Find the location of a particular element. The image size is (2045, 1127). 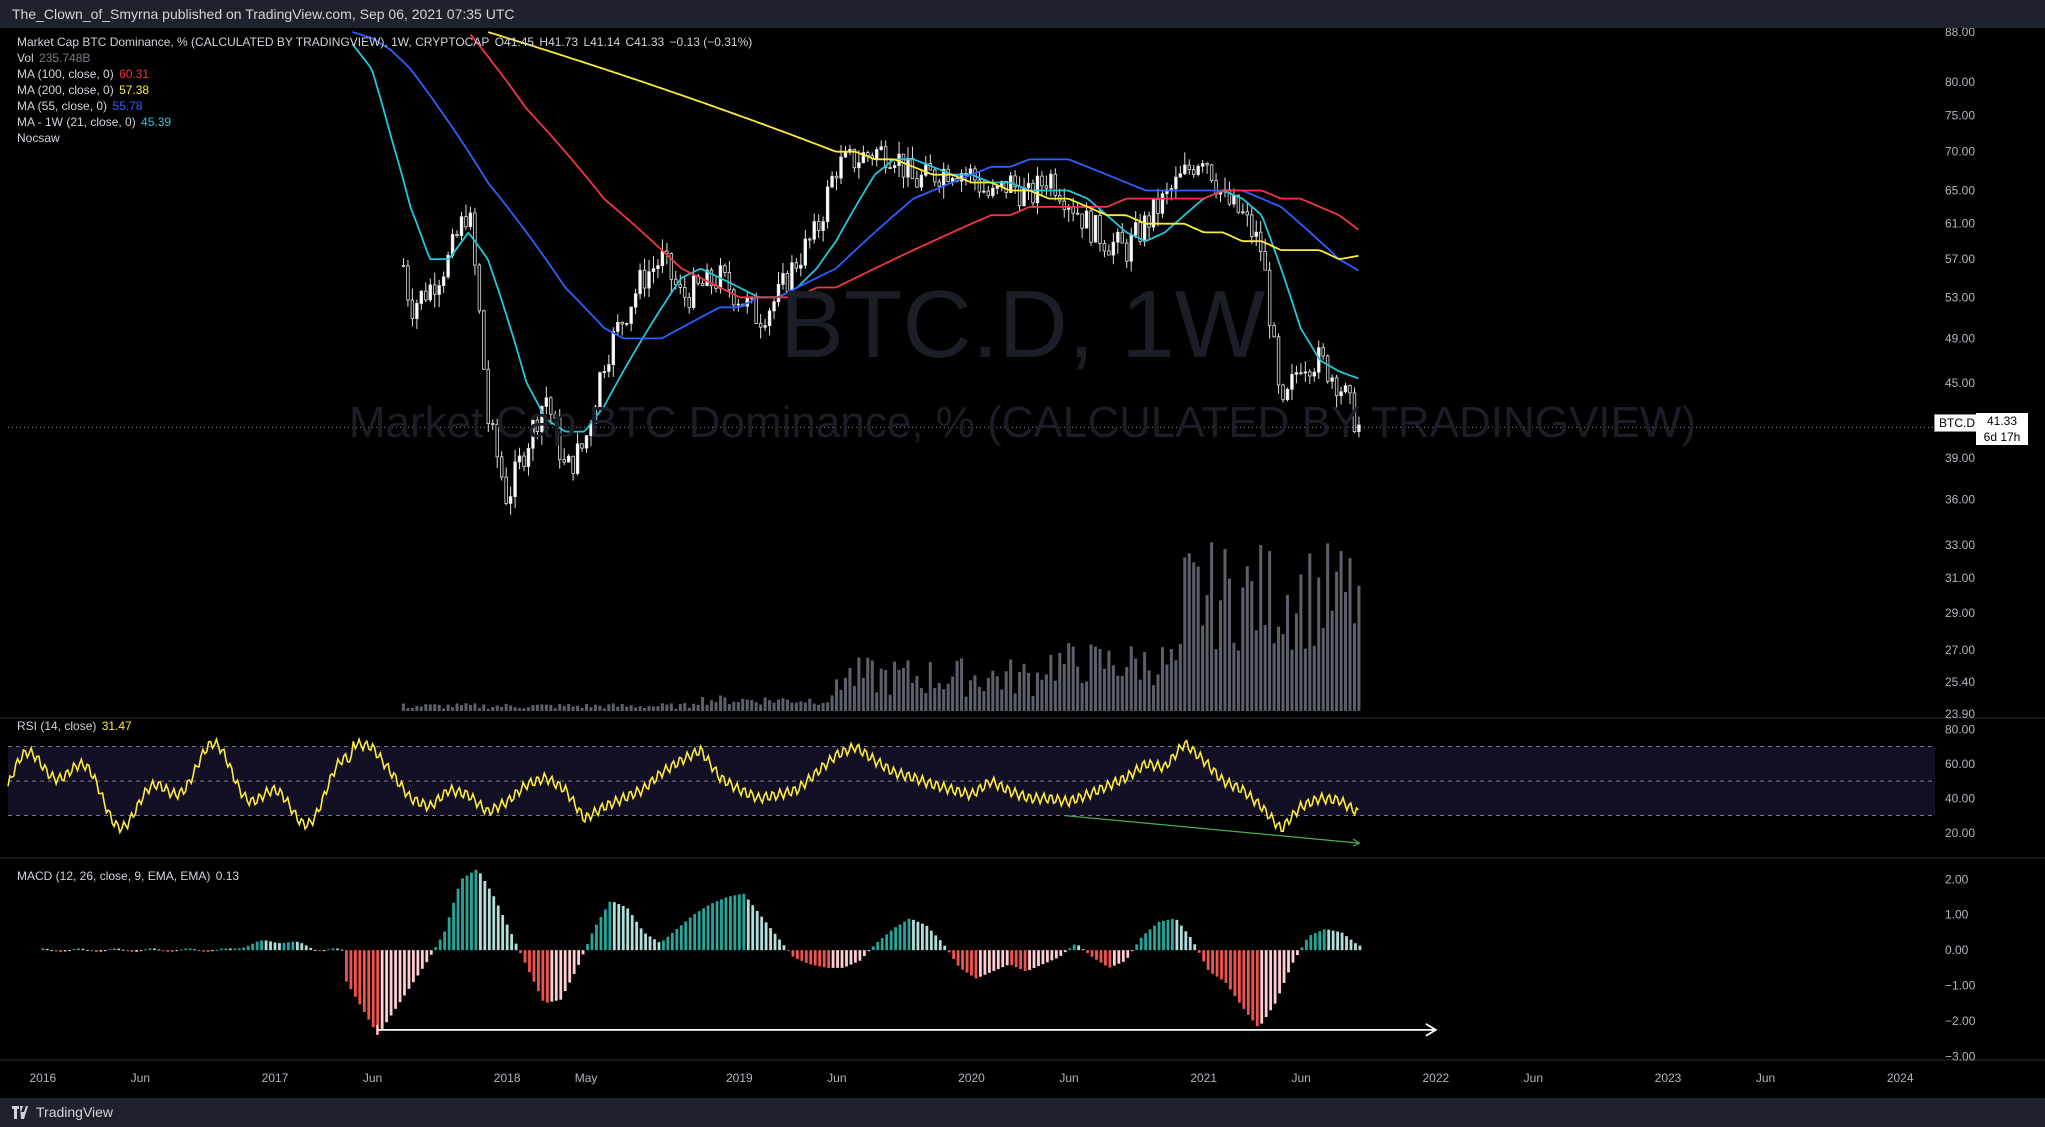

tradingview-logo-icon is located at coordinates (20, 1112).